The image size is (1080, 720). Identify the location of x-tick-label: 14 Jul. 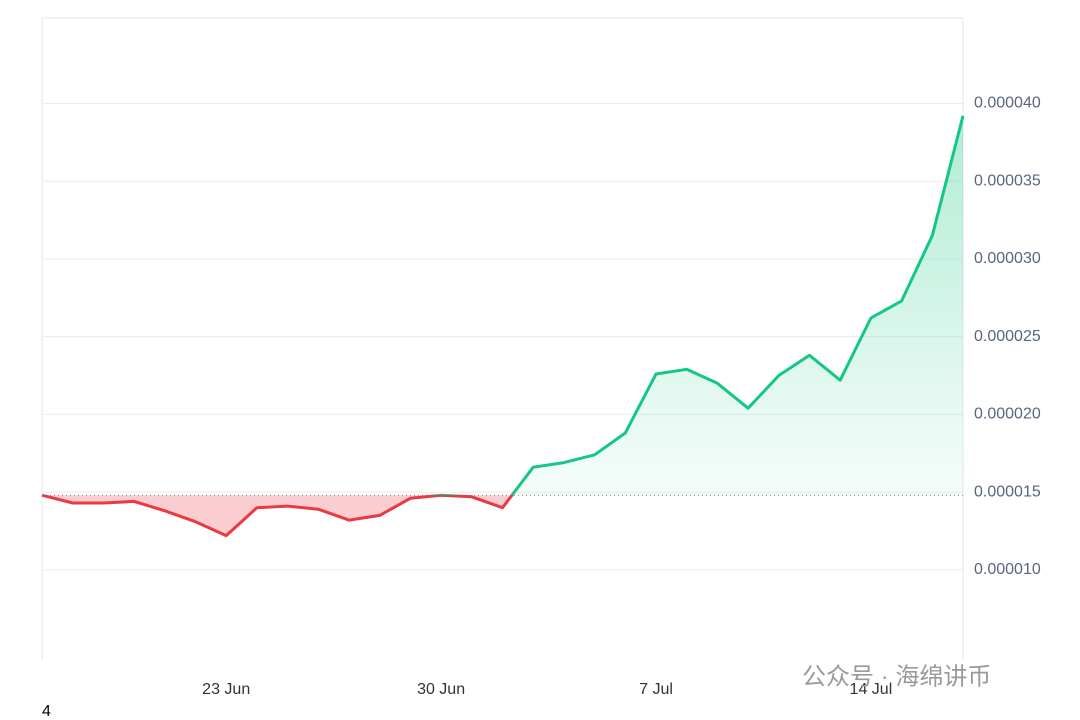
(871, 689).